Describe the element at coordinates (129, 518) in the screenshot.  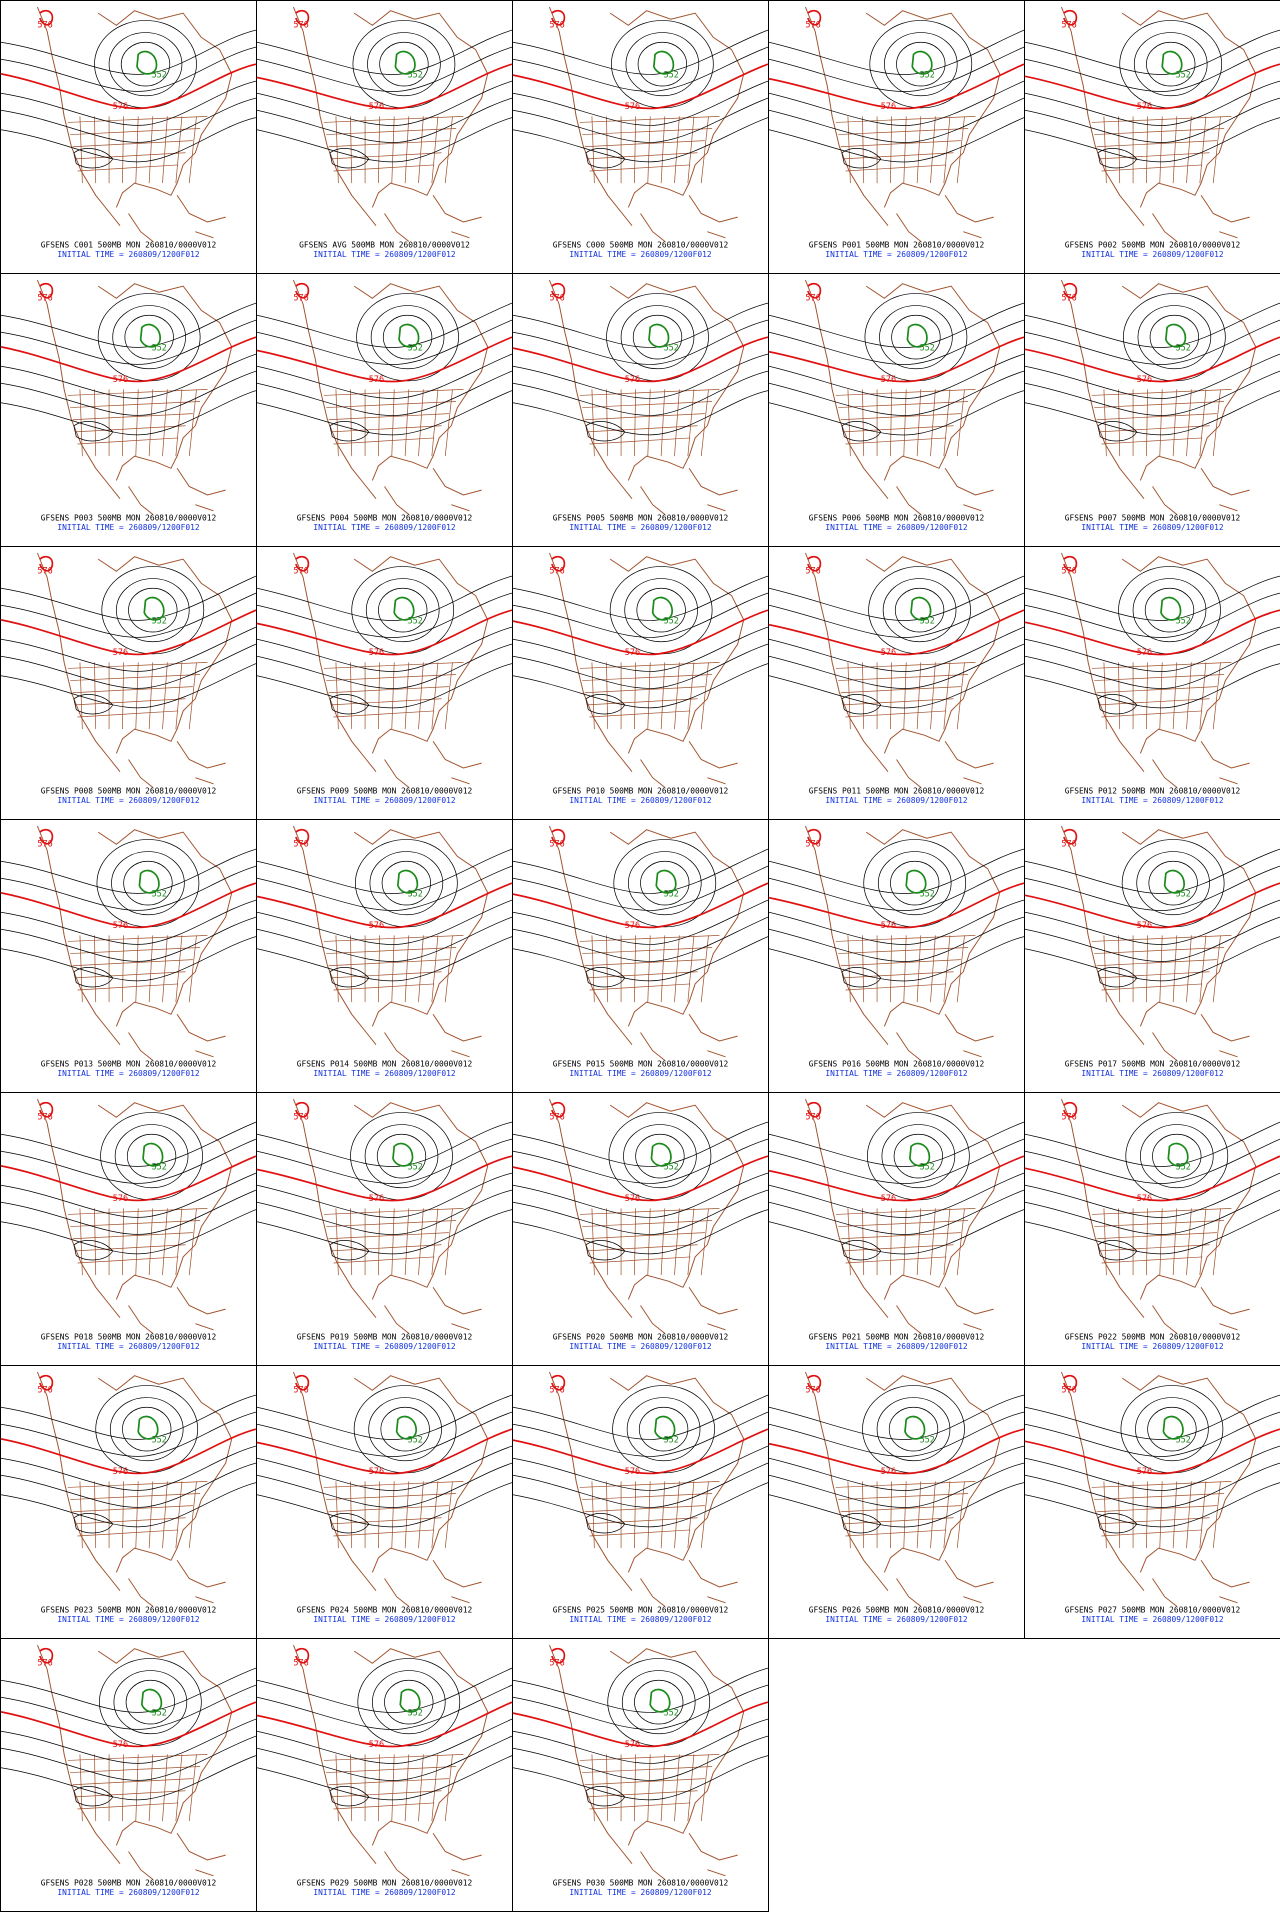
I see `panel-title: GFSENS P003 500MB MON 260810/0000V012` at that location.